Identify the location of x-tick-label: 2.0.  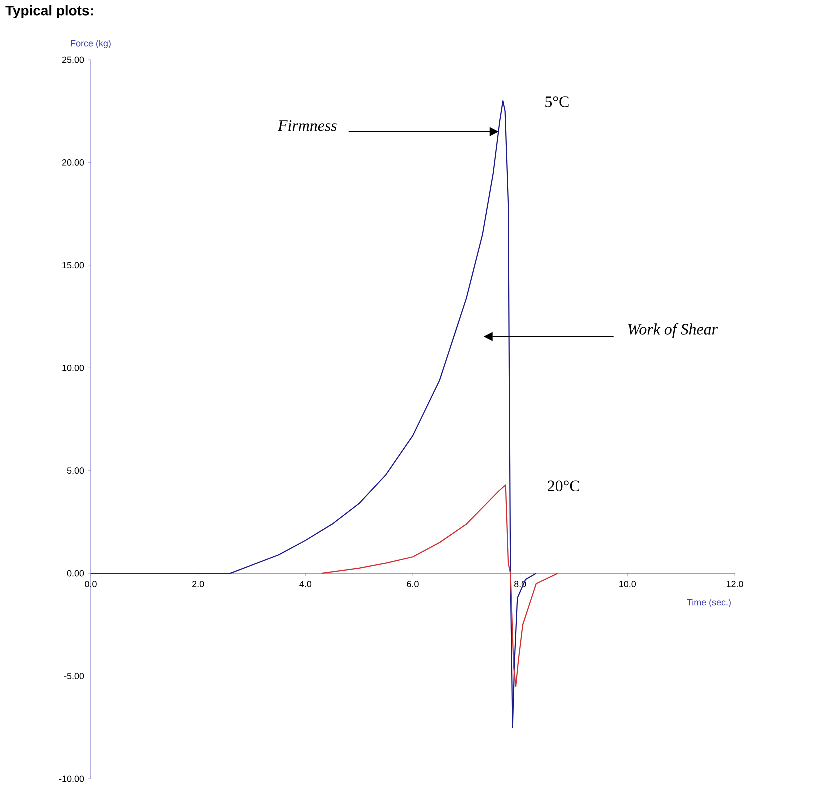
(198, 584).